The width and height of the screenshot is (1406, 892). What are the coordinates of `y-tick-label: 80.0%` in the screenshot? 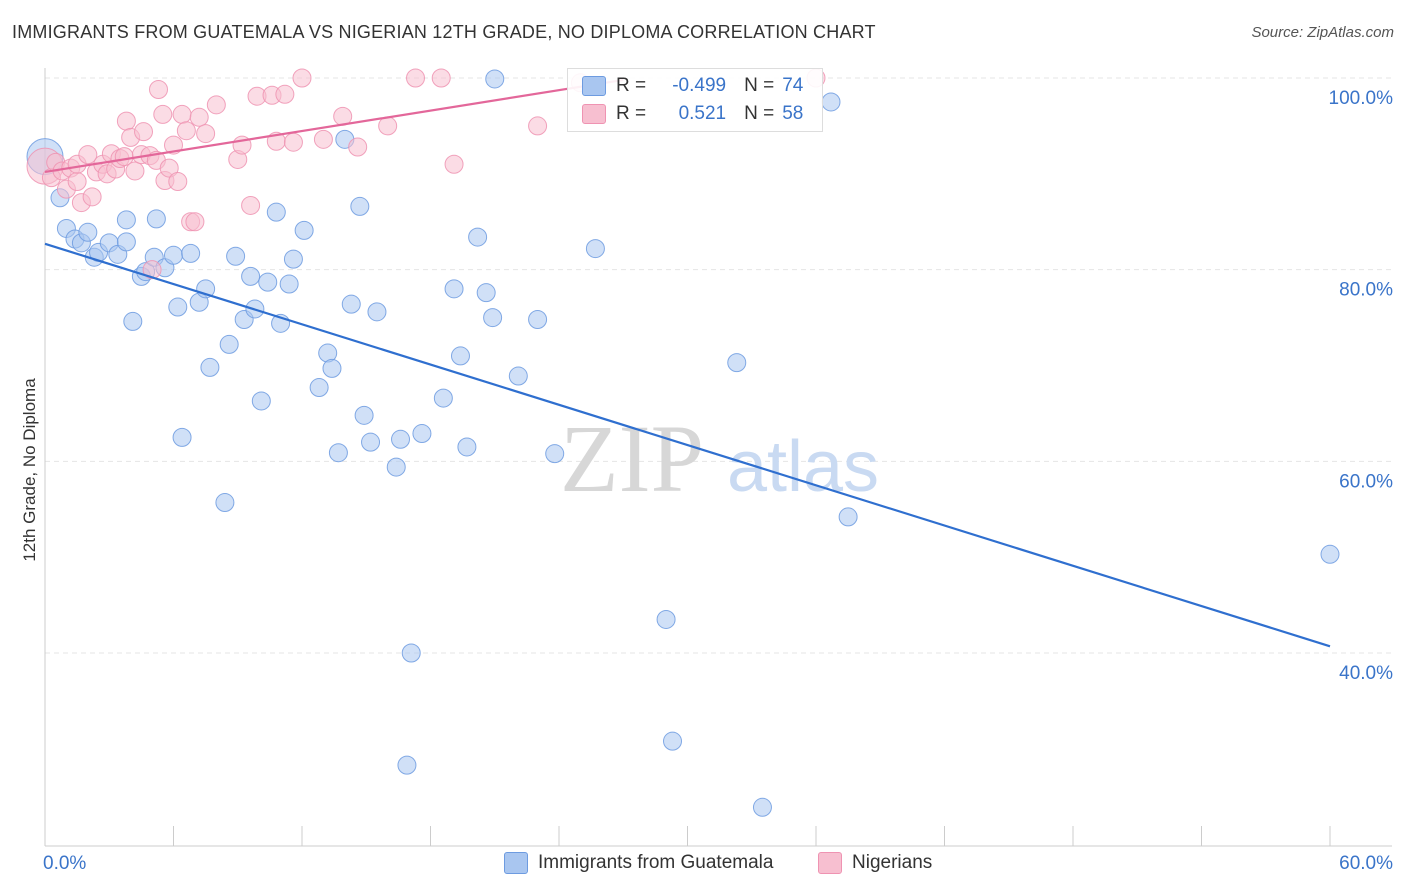 It's located at (1366, 290).